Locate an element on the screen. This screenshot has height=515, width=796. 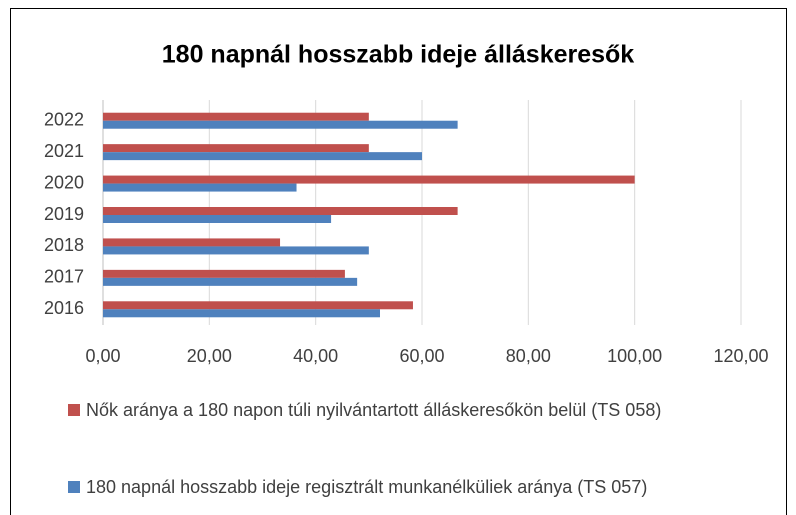
y-tick-label: 2020 is located at coordinates (64, 182).